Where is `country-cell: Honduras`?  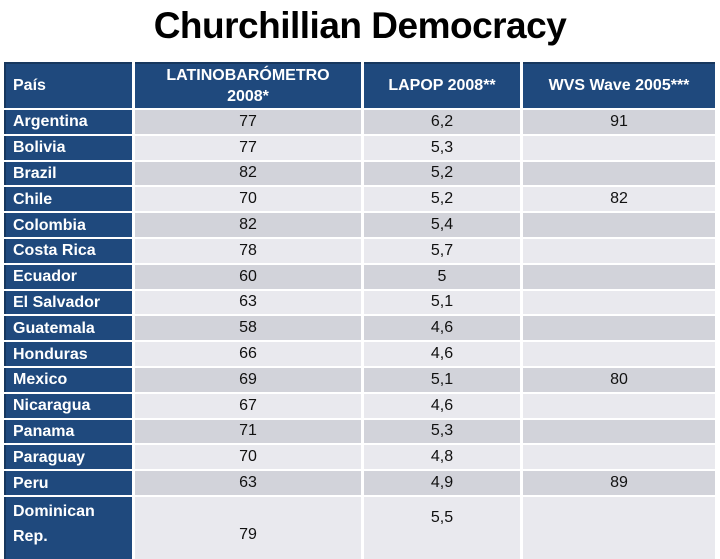
country-cell: Honduras is located at coordinates (68, 354).